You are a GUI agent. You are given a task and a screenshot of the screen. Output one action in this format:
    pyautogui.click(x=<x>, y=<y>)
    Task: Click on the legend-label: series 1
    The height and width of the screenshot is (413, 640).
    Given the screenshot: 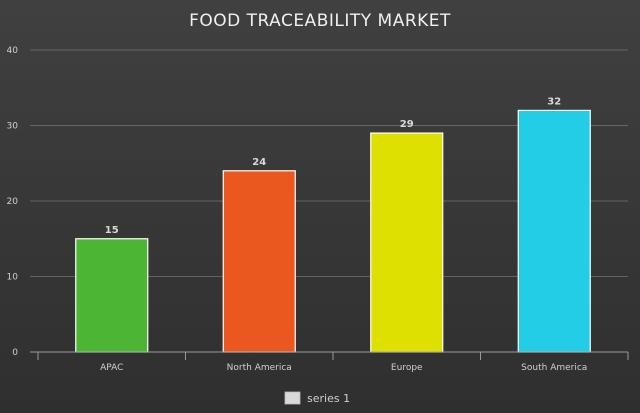 What is the action you would take?
    pyautogui.click(x=328, y=398)
    